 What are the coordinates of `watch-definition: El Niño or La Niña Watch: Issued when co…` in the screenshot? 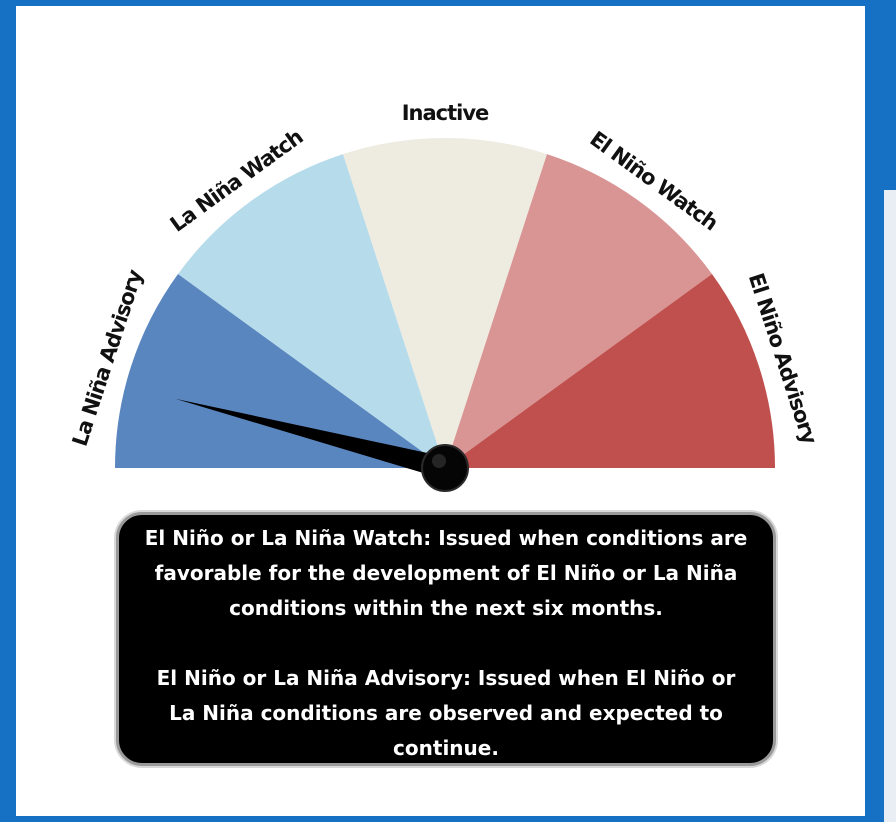 It's located at (446, 573).